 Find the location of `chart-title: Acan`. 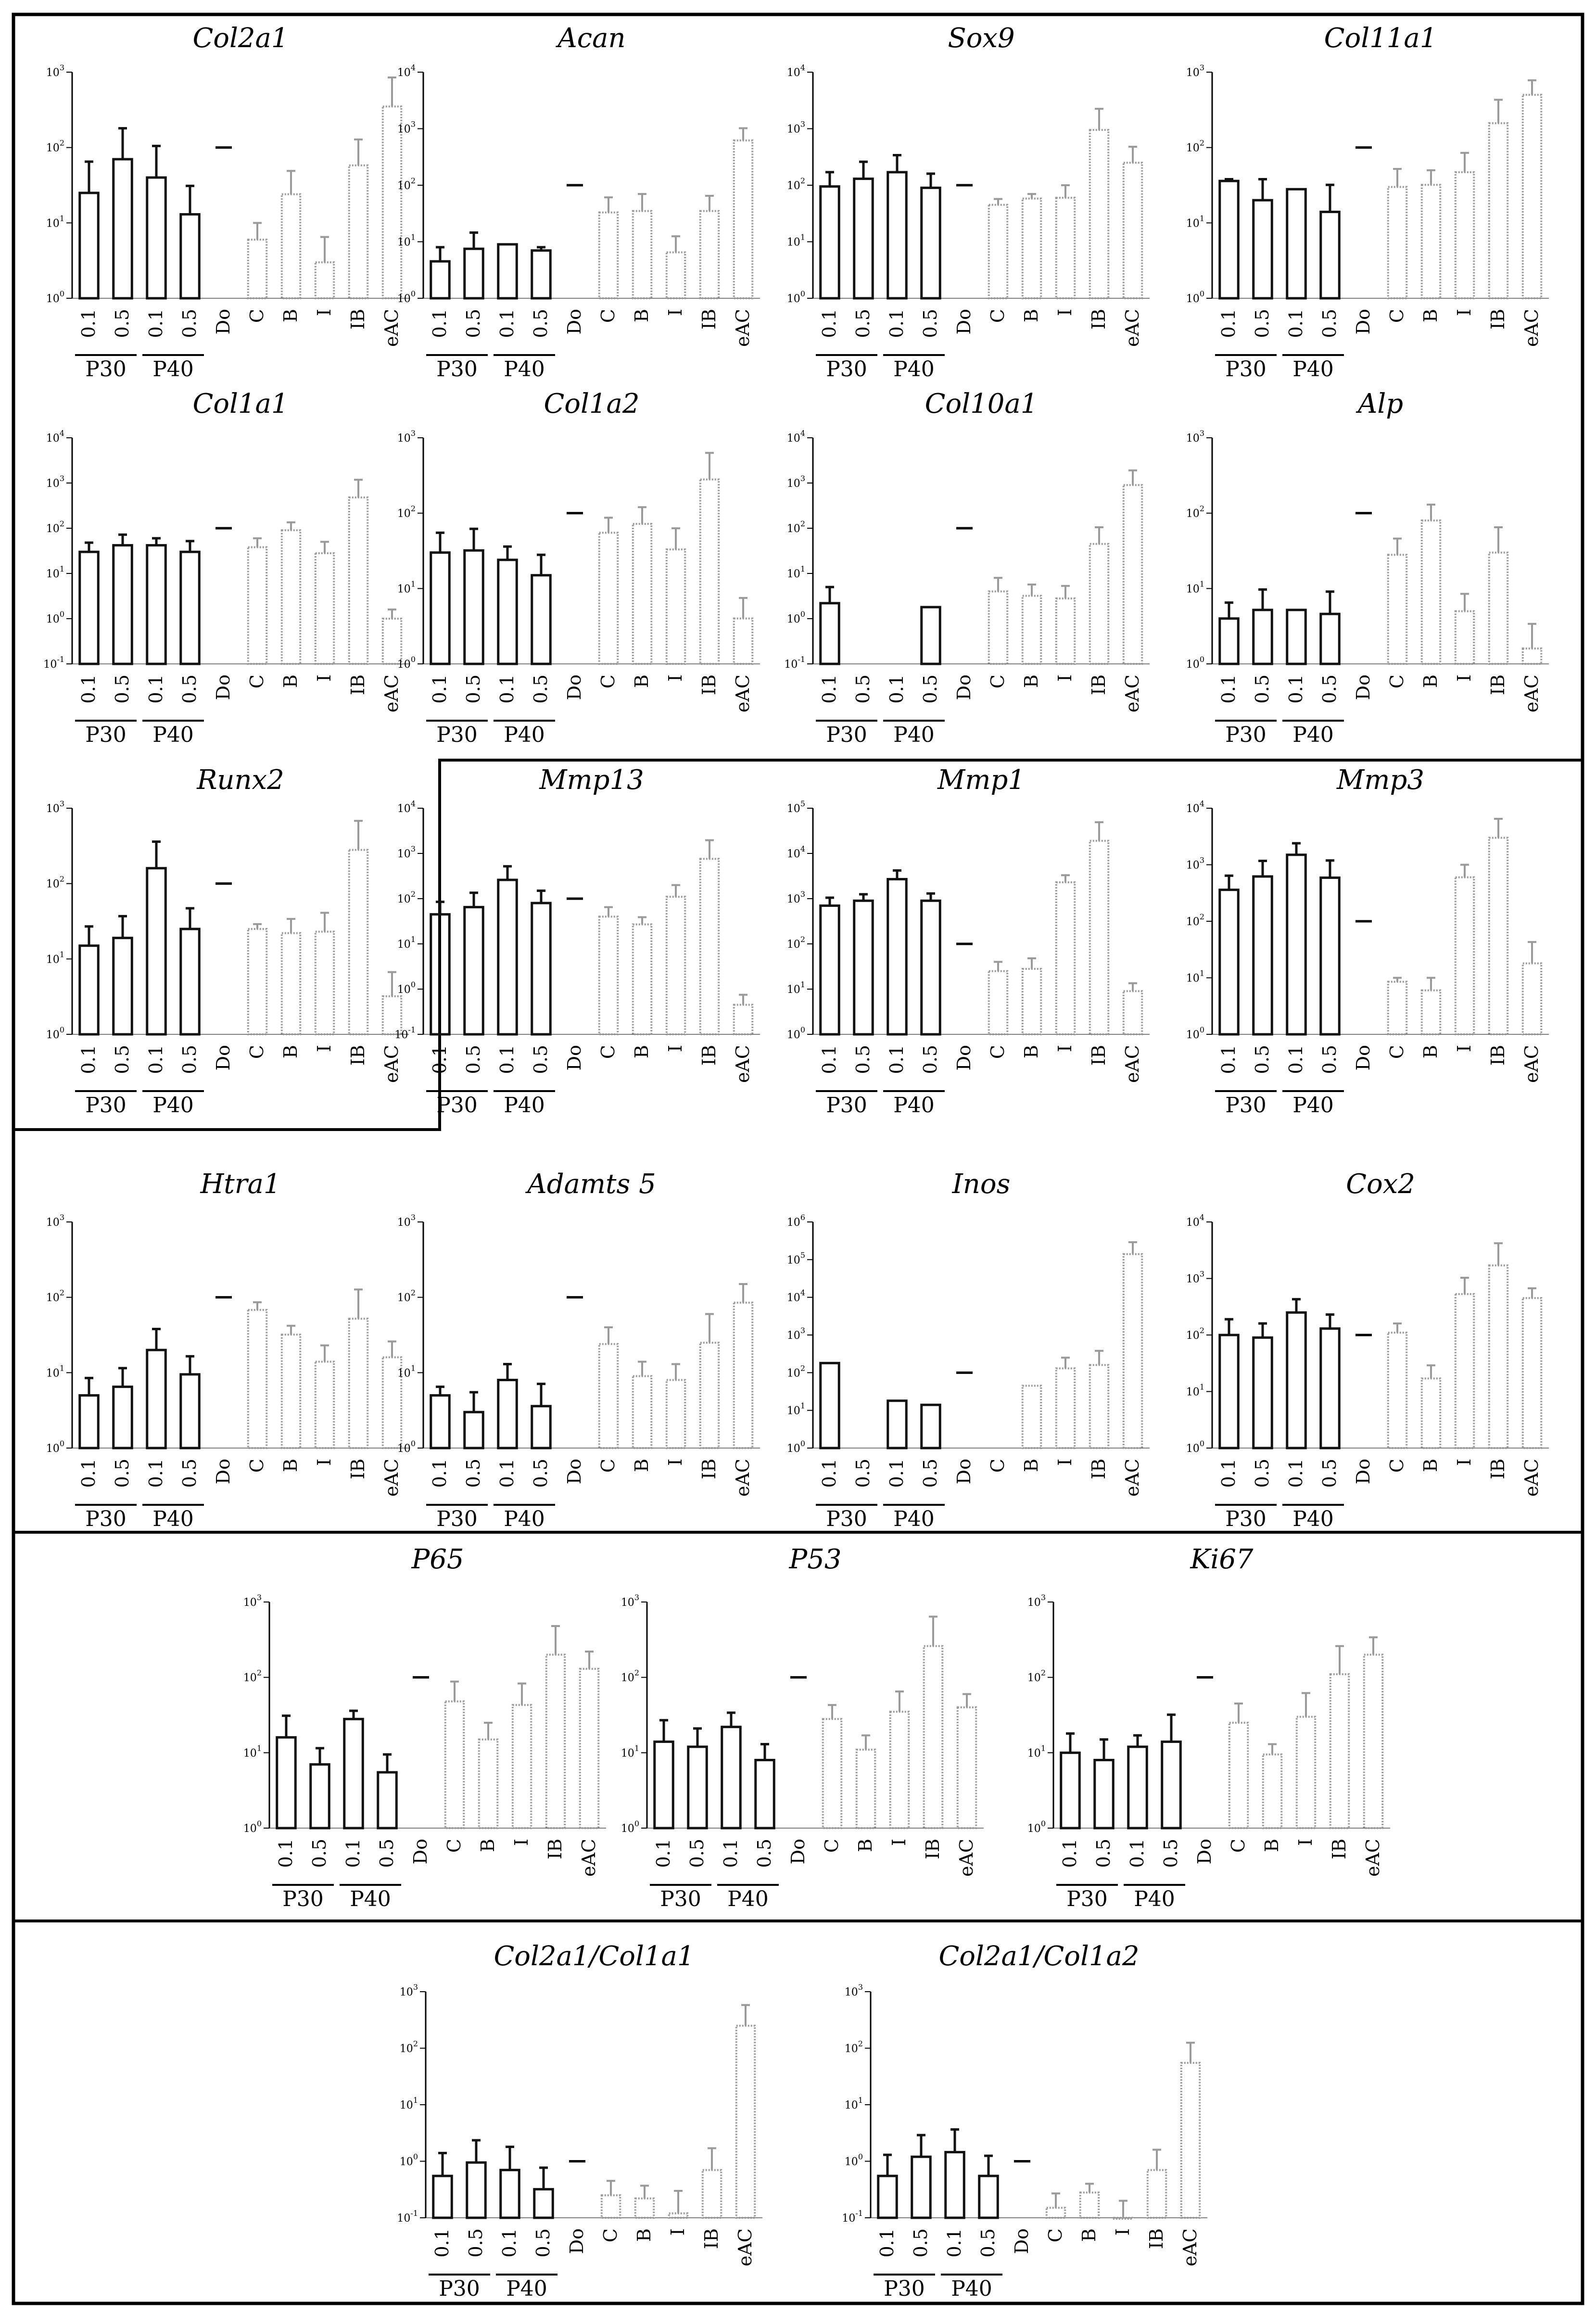

chart-title: Acan is located at coordinates (590, 38).